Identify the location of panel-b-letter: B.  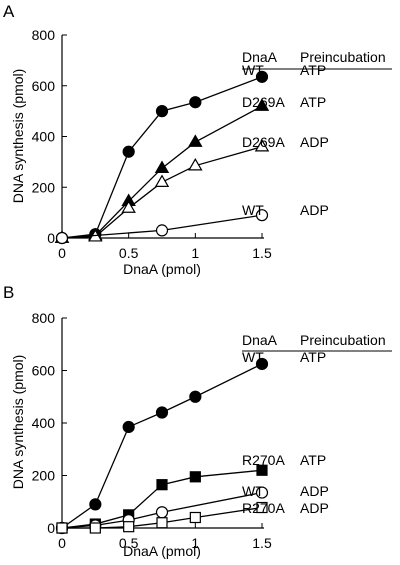
(9, 292).